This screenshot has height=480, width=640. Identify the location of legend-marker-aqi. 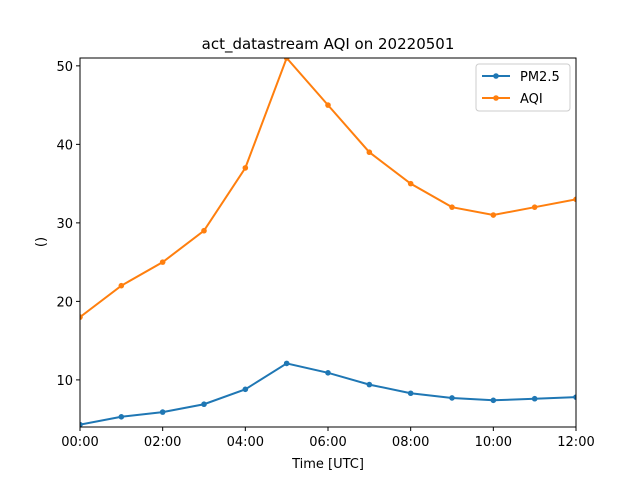
(496, 98).